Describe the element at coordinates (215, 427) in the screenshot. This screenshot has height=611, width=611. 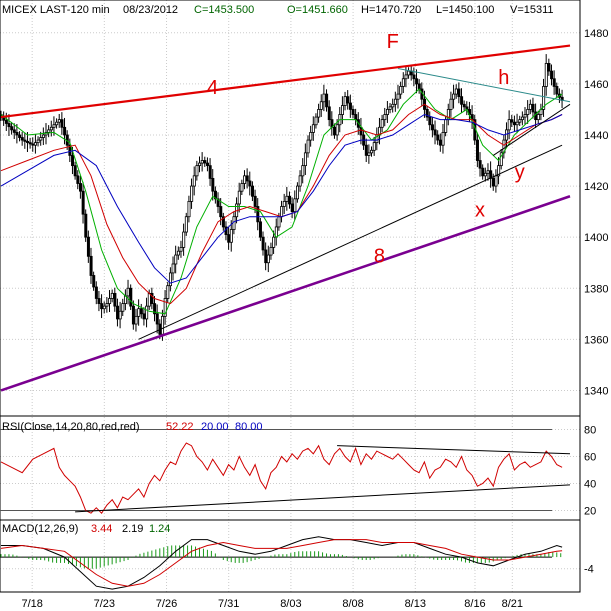
I see `rsi-lower-level: 20.00` at that location.